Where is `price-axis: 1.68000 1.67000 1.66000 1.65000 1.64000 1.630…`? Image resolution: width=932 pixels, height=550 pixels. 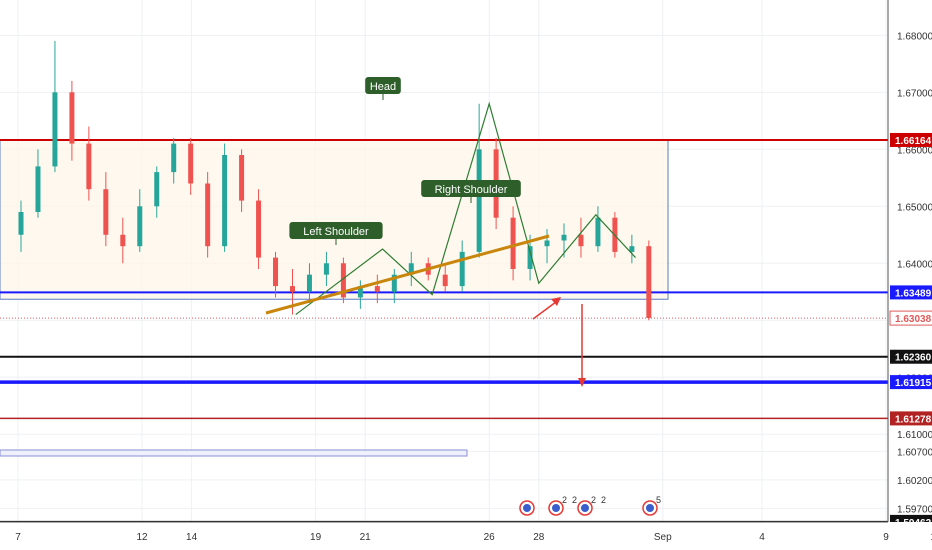
price-axis: 1.68000 1.67000 1.66000 1.65000 1.64000 1.630… is located at coordinates (909, 275).